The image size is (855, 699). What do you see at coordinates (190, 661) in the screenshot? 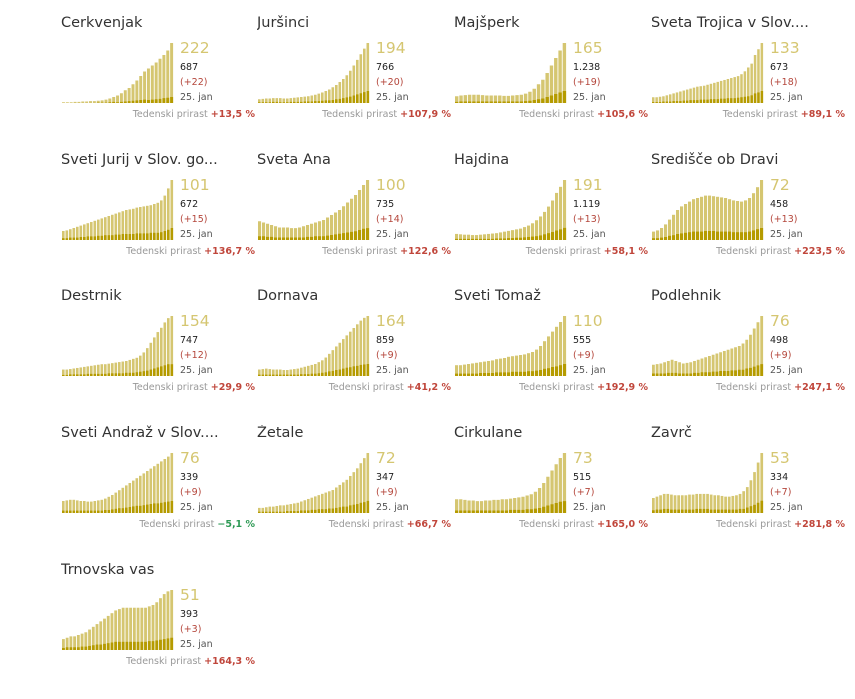
I see `weekly-growth: Tedenski prirast+164,3 %` at bounding box center [190, 661].